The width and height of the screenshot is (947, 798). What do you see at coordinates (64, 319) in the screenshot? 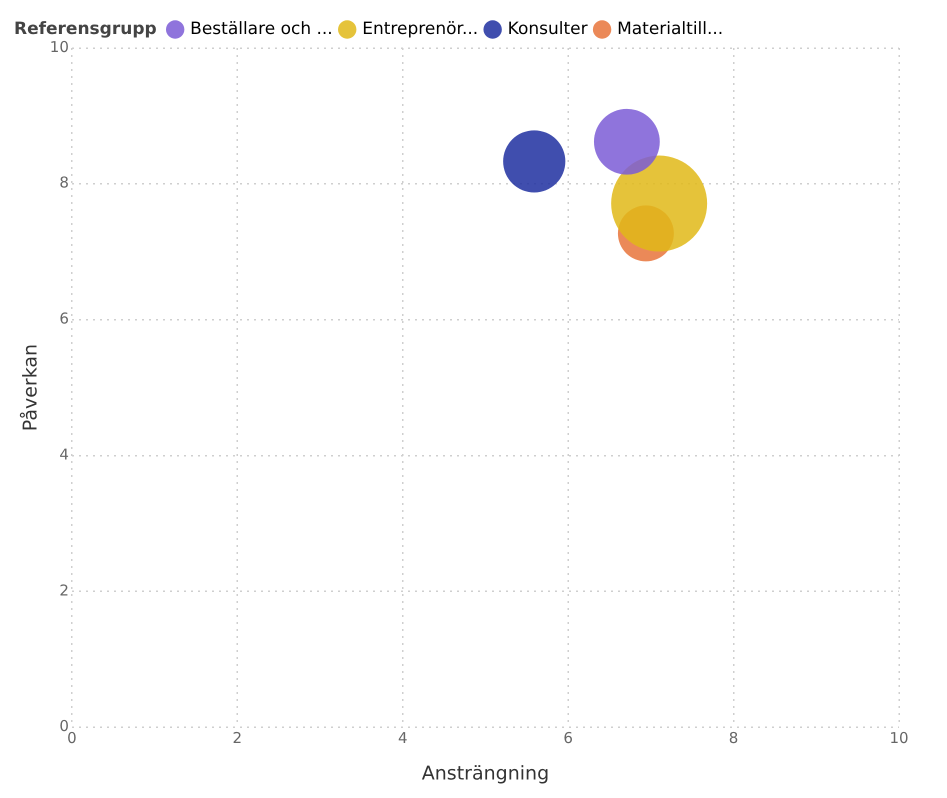
I see `y-tick-label: 6` at bounding box center [64, 319].